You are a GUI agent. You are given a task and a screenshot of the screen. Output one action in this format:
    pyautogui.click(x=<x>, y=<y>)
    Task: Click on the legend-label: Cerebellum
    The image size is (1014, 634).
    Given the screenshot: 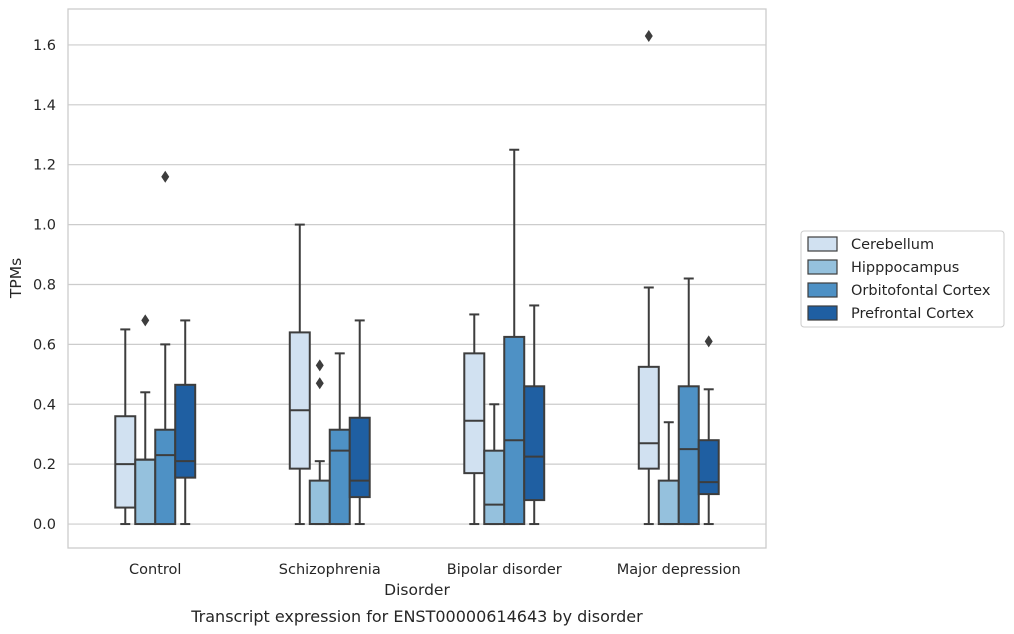 What is the action you would take?
    pyautogui.click(x=892, y=245)
    